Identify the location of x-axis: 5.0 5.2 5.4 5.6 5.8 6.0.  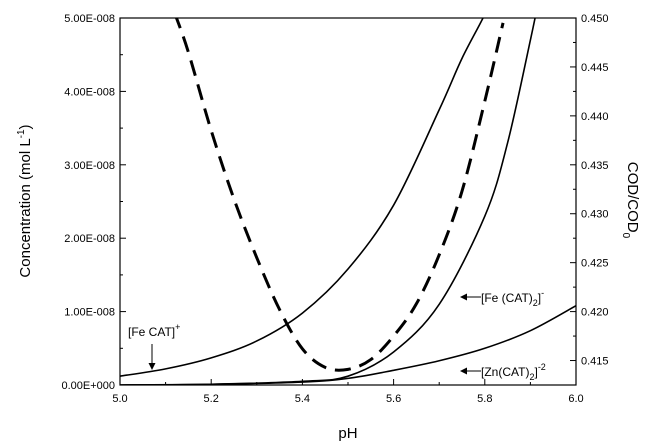
(348, 392).